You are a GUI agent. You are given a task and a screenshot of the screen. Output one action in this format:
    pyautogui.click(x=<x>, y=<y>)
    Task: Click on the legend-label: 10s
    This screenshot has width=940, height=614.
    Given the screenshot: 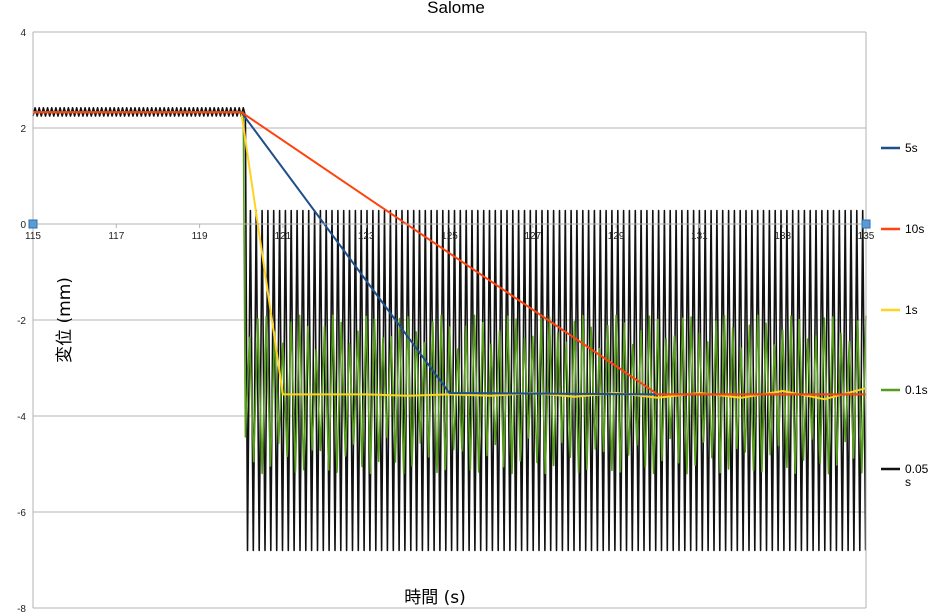 What is the action you would take?
    pyautogui.click(x=914, y=229)
    